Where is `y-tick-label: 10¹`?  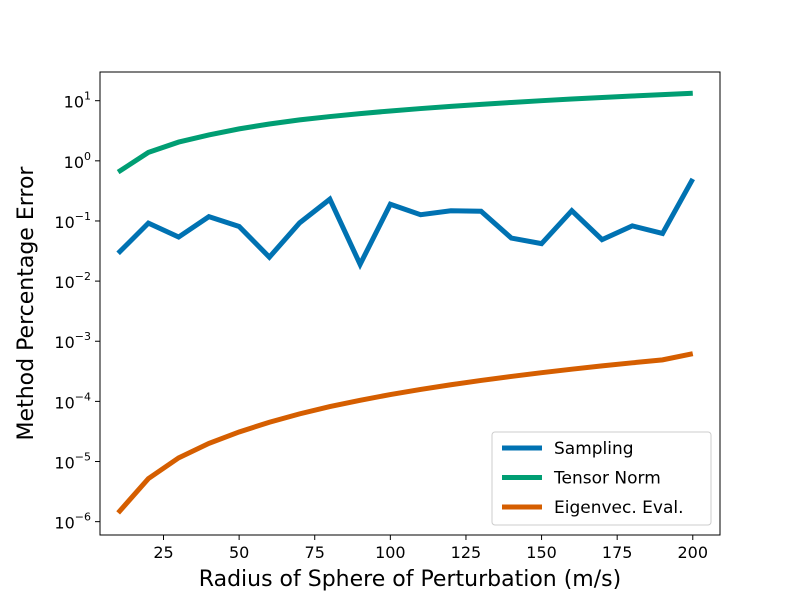
y-tick-label: 10¹ is located at coordinates (77, 101).